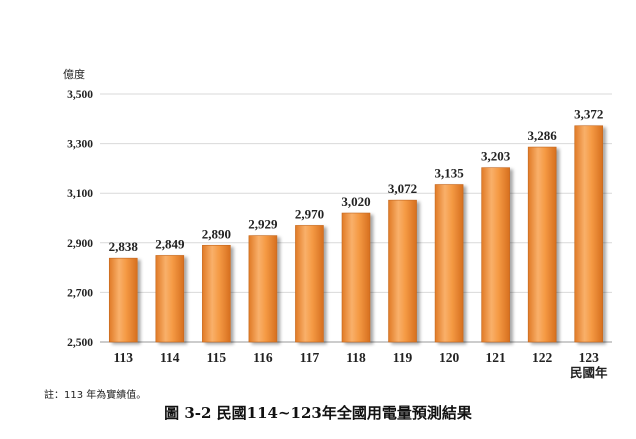 This screenshot has height=439, width=636. Describe the element at coordinates (170, 357) in the screenshot. I see `x-tick-label: 114` at that location.